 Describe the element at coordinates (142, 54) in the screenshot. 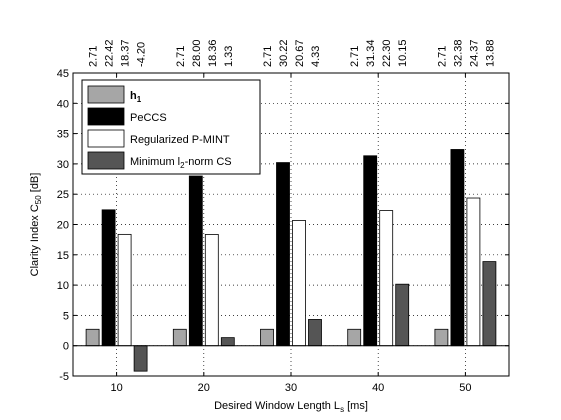

I see `top-value-label: -4.20` at that location.